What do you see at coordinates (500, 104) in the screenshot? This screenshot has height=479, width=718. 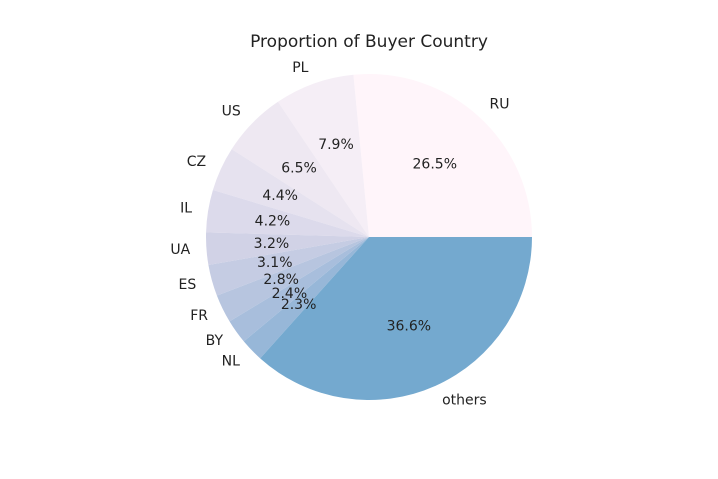 I see `slice-label: RU` at bounding box center [500, 104].